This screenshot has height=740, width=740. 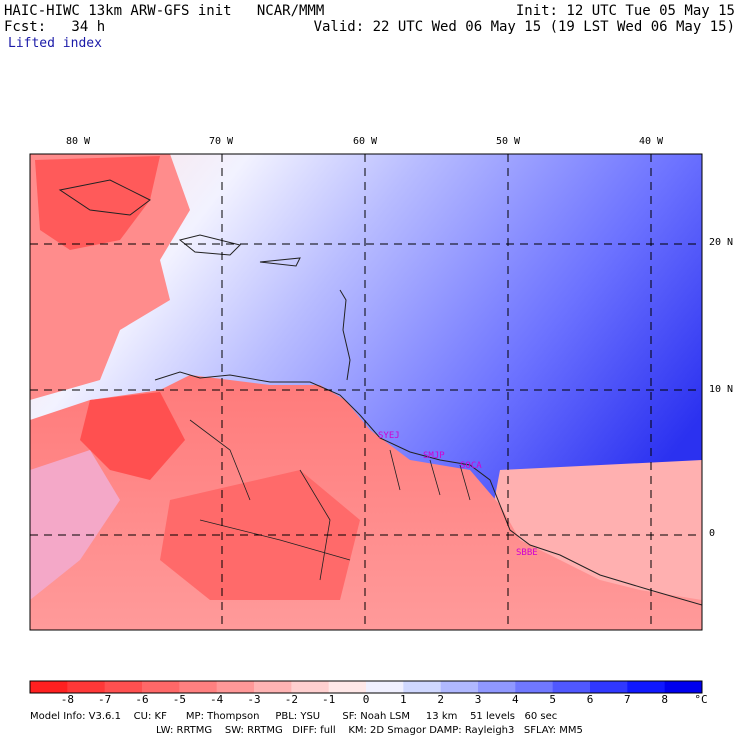 I want to click on lon-label: 80 W, so click(x=78, y=141).